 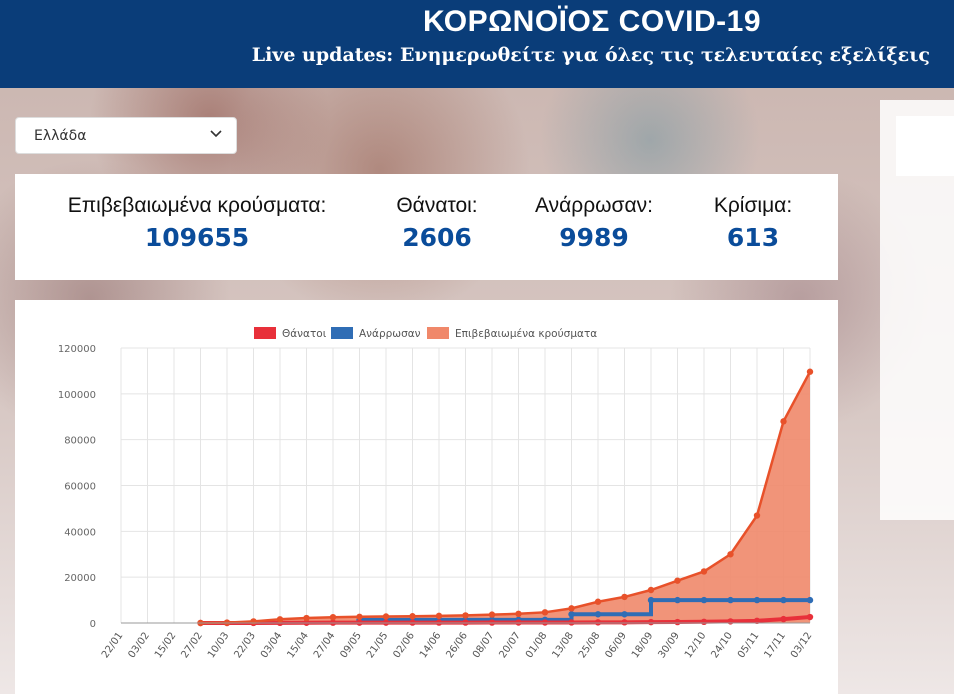 I want to click on stat-deaths: Θάνατοι: 2606, so click(x=437, y=223).